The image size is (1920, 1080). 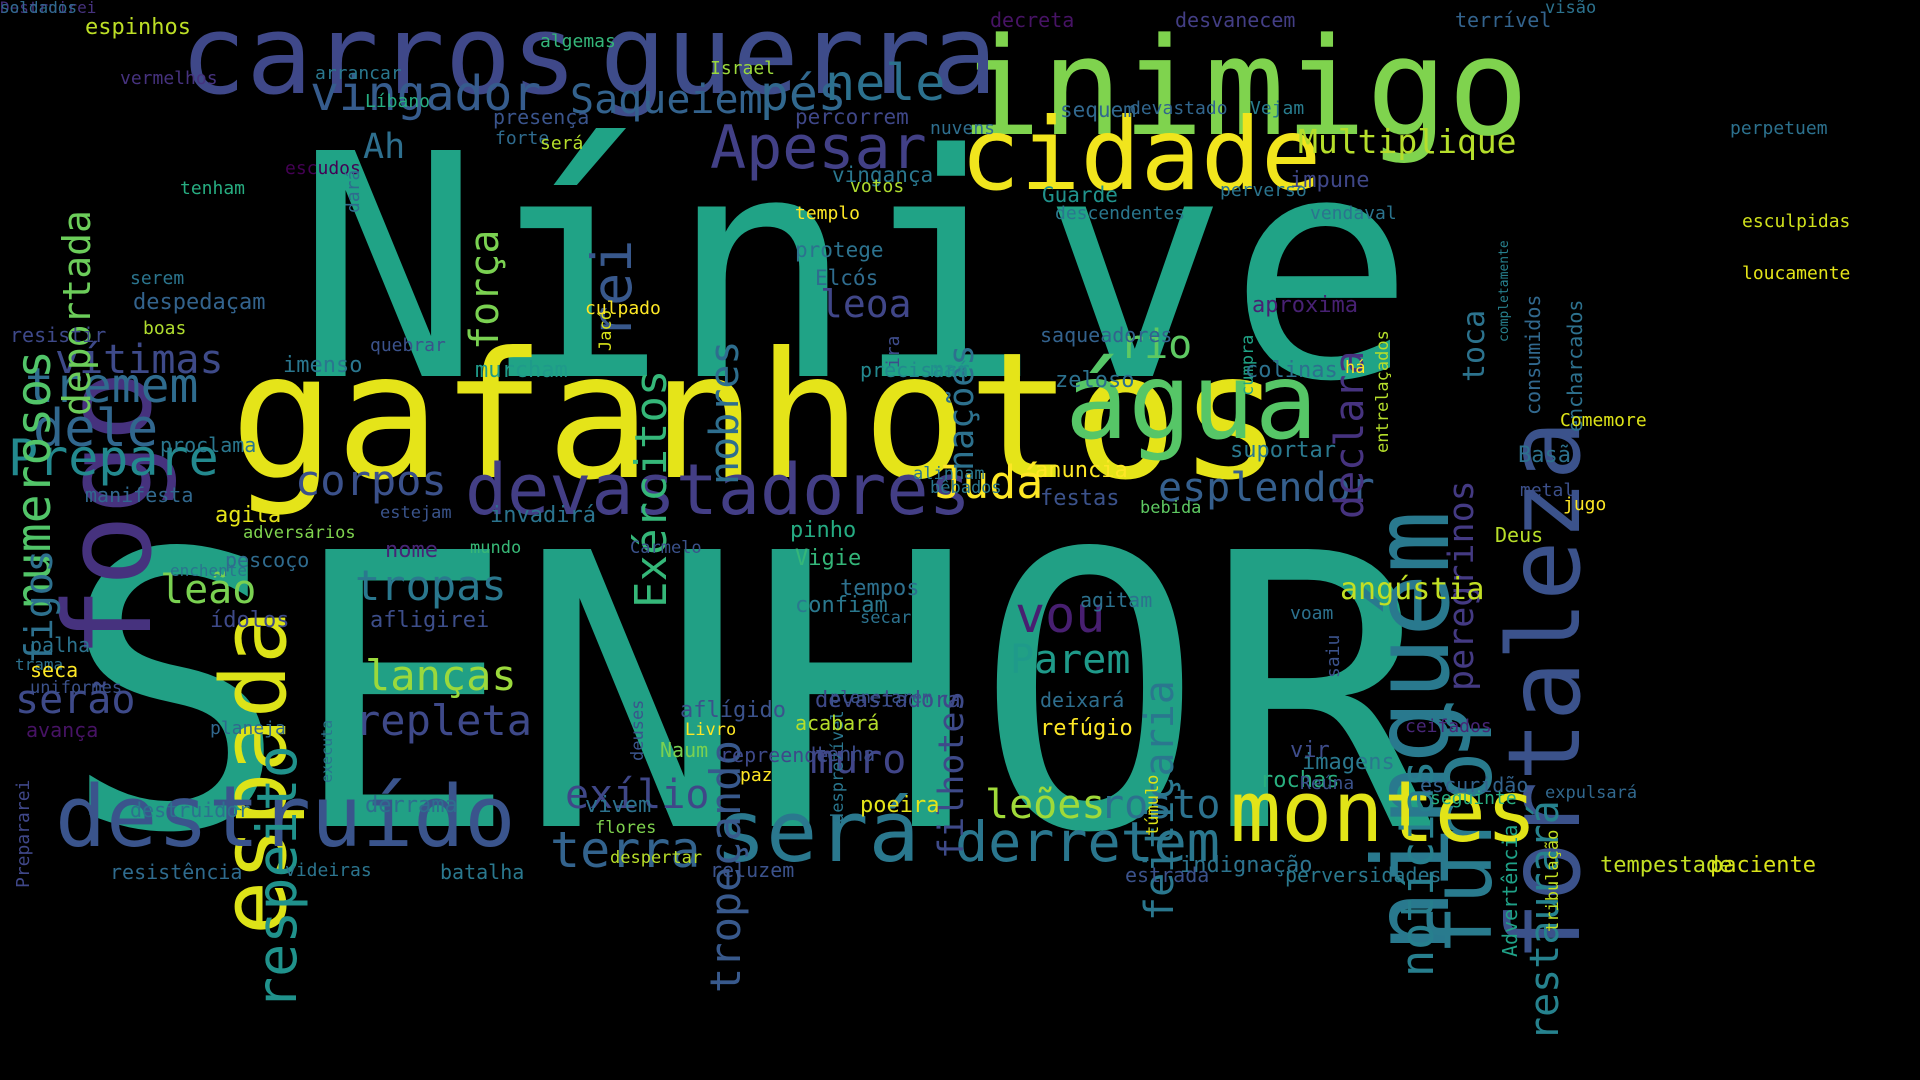 I want to click on word-96: decreta, so click(x=1032, y=20).